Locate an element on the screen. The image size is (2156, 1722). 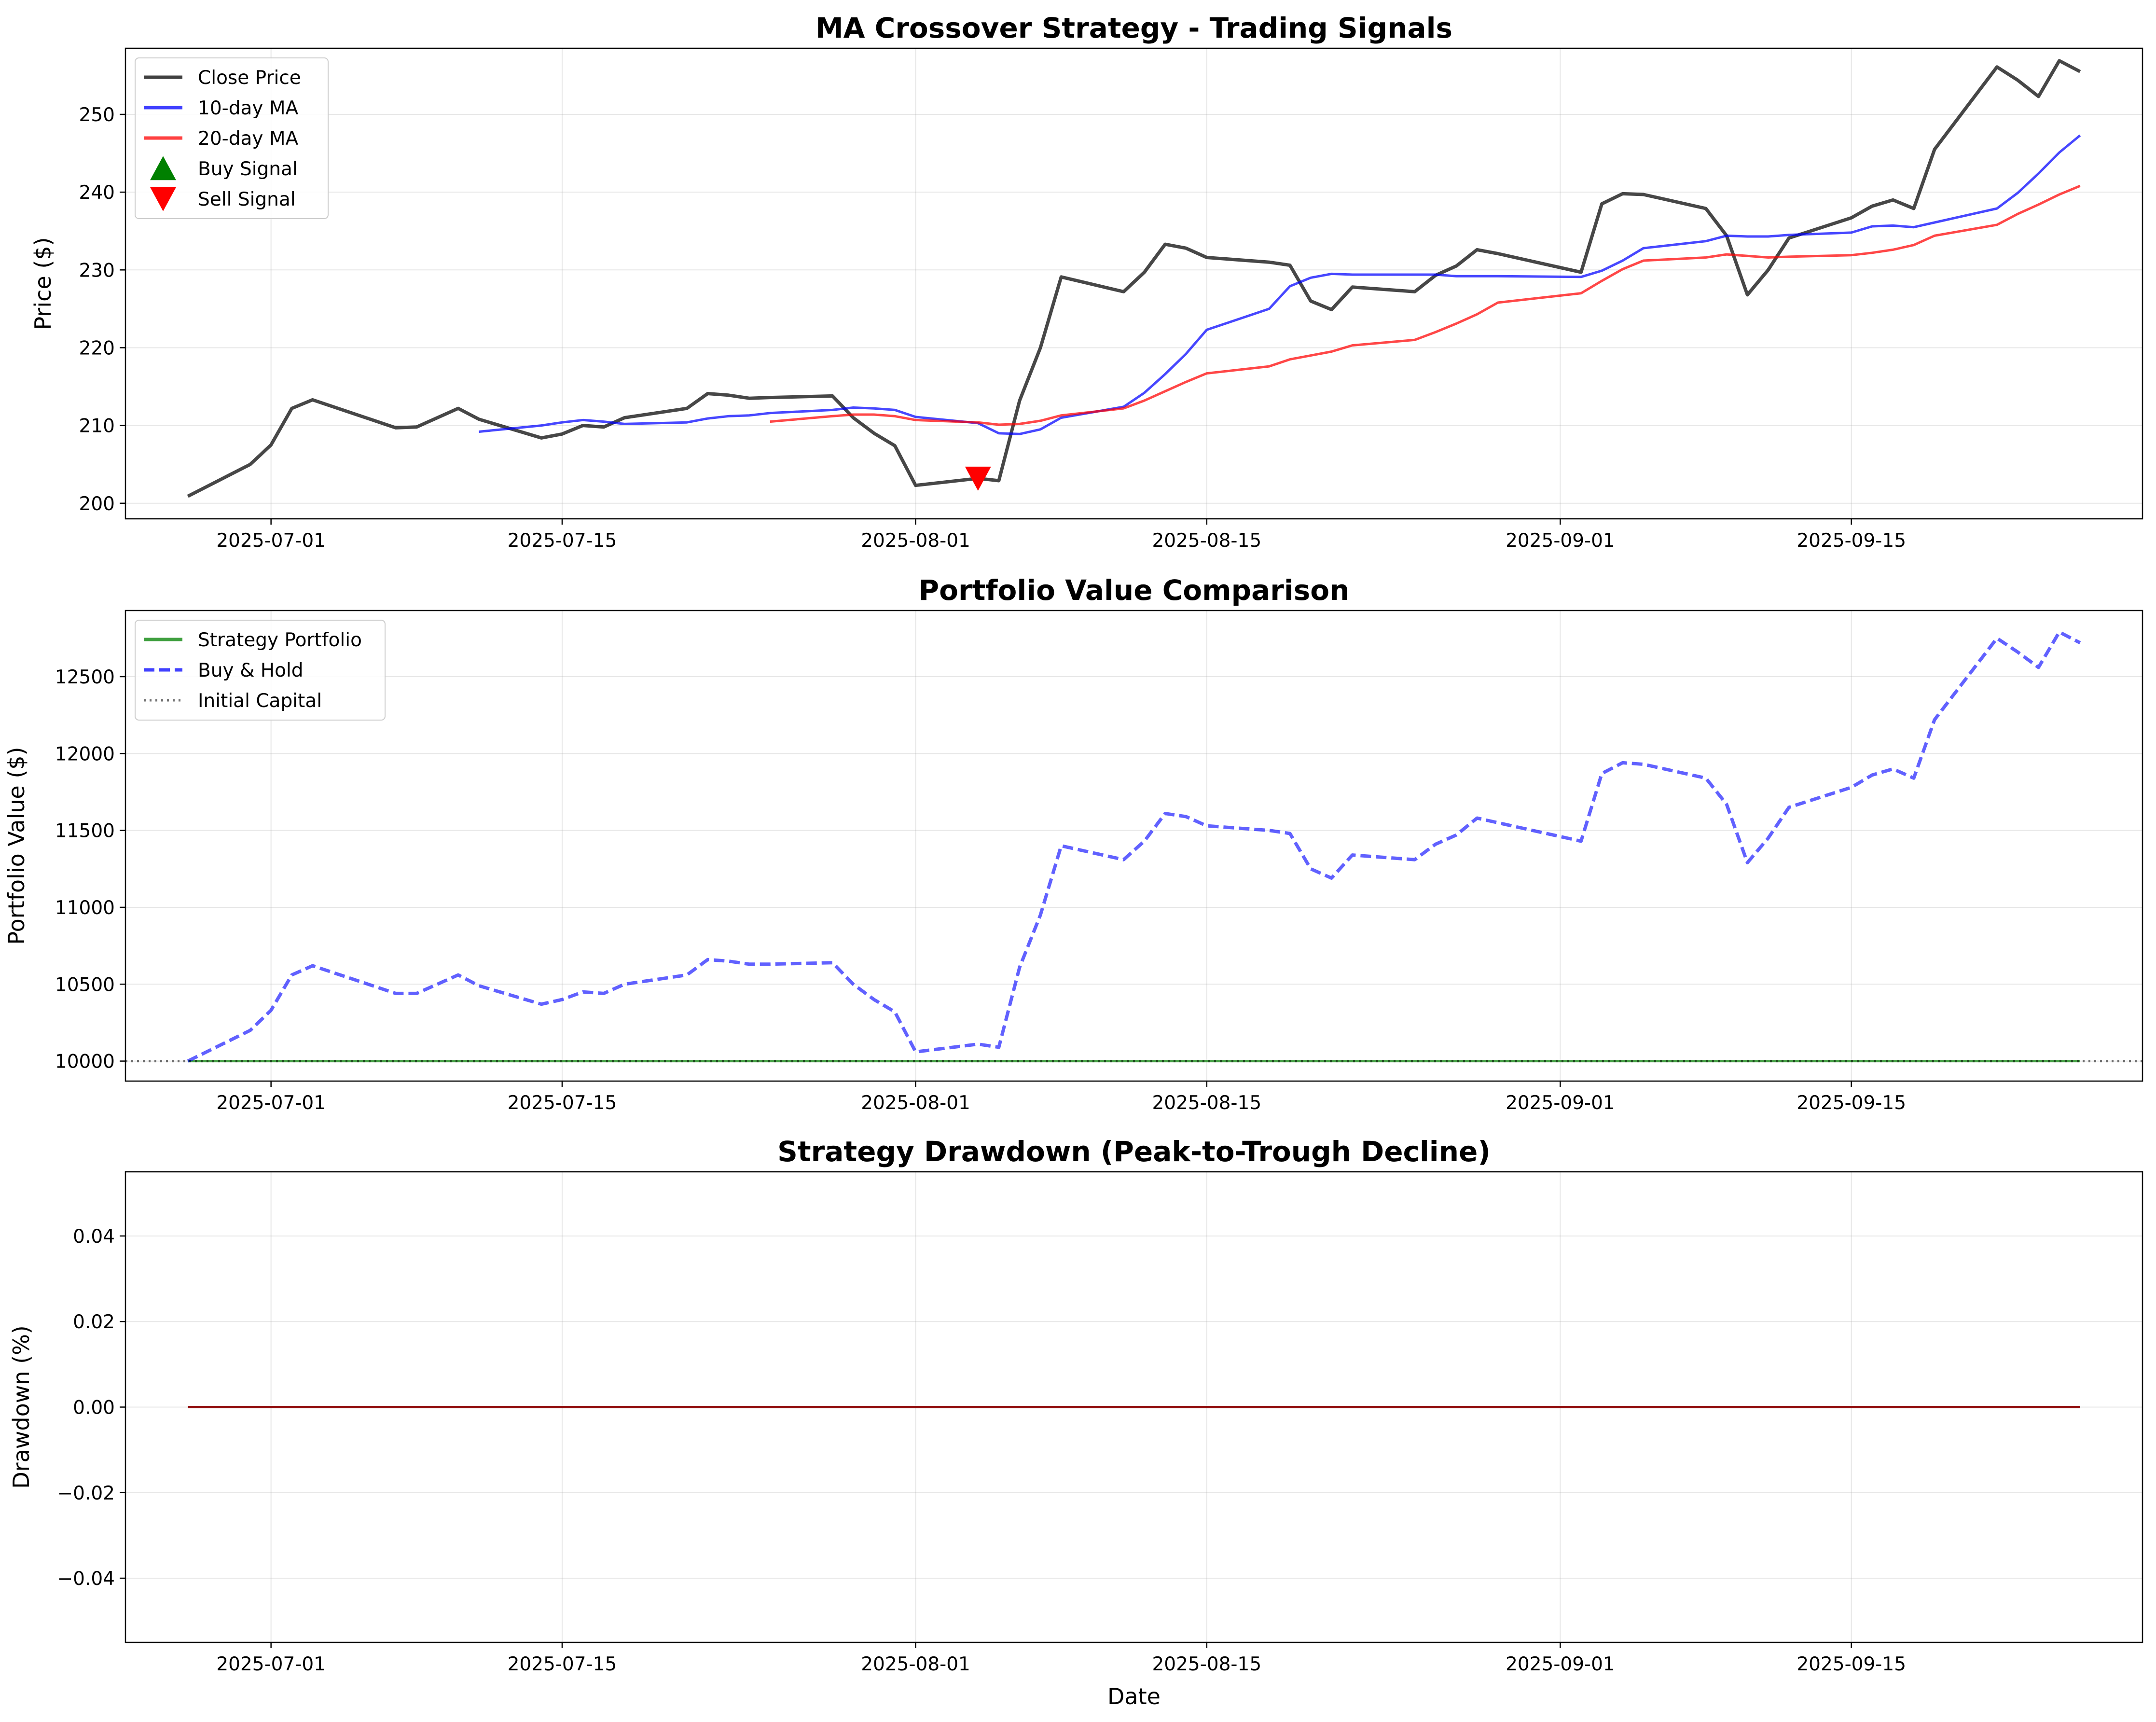
y-tick-label: 12000 is located at coordinates (85, 754).